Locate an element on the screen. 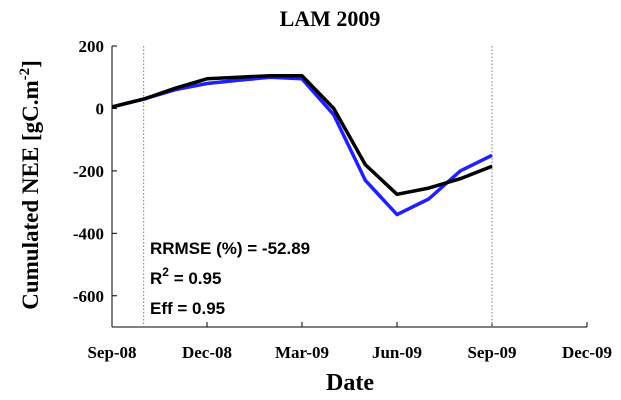 The height and width of the screenshot is (400, 621). annotation: RRMSE (%) = -52.89 is located at coordinates (230, 248).